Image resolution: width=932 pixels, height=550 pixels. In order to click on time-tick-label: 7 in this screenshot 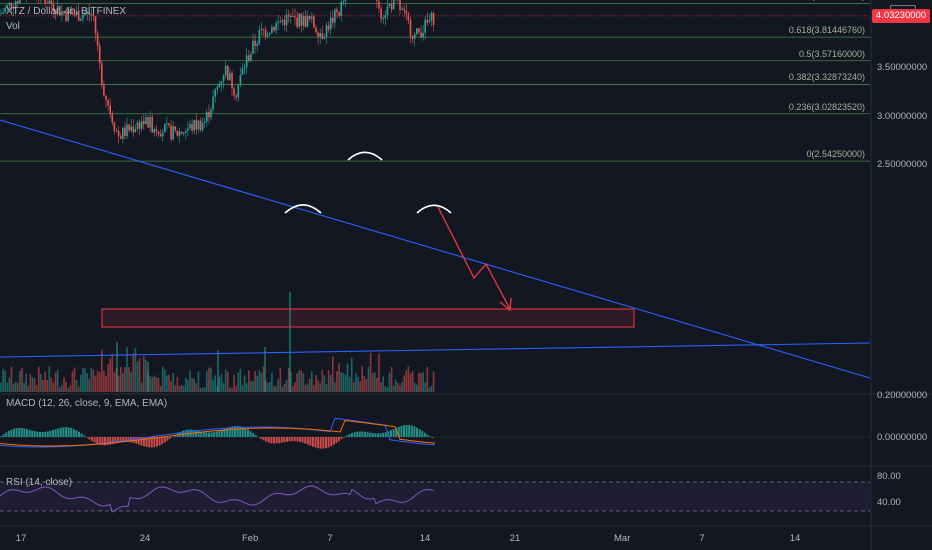, I will do `click(702, 538)`.